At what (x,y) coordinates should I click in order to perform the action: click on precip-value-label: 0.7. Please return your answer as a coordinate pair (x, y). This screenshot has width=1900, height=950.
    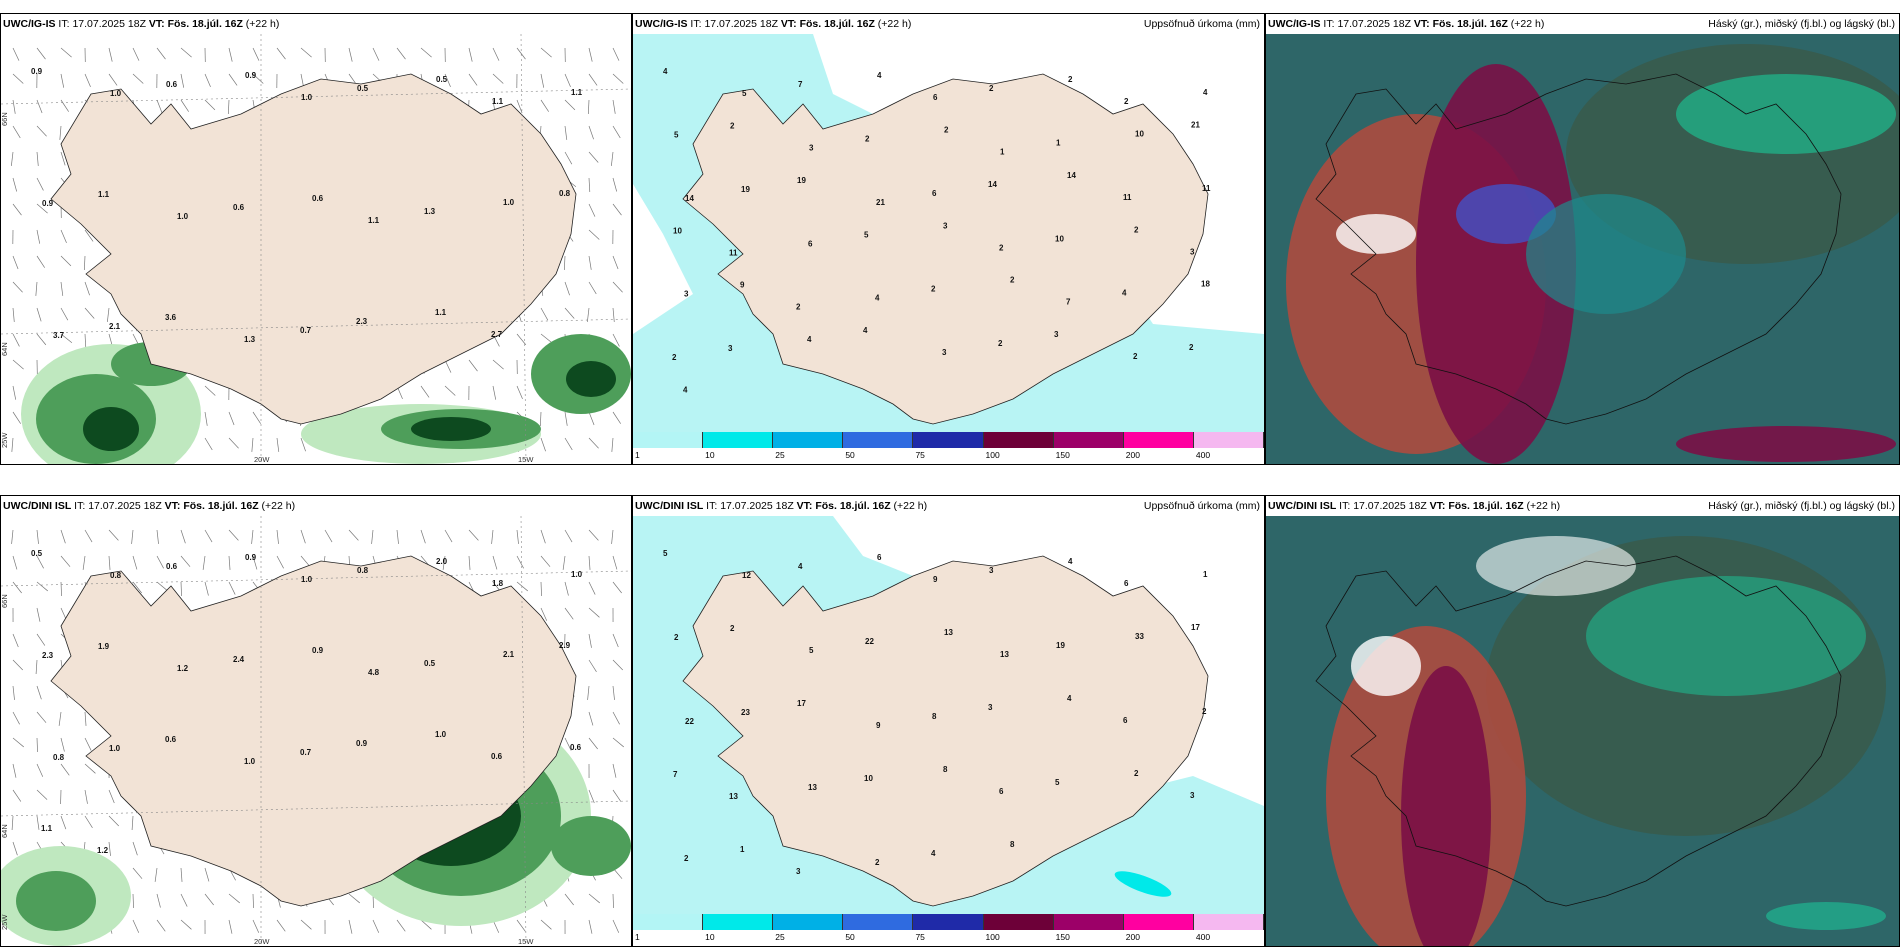
    Looking at the image, I should click on (306, 330).